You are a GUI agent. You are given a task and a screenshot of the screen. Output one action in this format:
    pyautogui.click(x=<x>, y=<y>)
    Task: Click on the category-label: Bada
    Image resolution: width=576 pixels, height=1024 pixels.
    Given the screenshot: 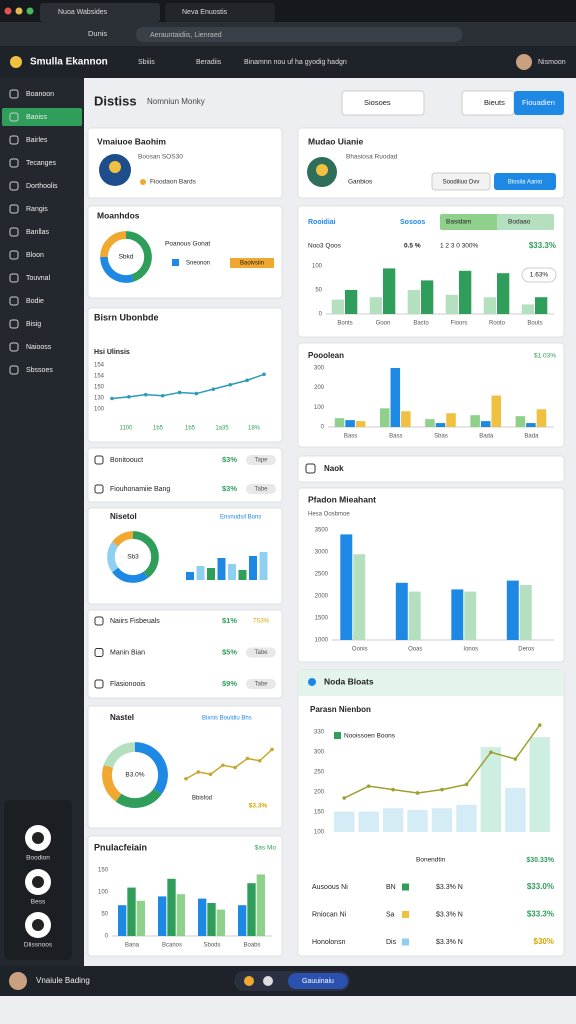 What is the action you would take?
    pyautogui.click(x=486, y=437)
    